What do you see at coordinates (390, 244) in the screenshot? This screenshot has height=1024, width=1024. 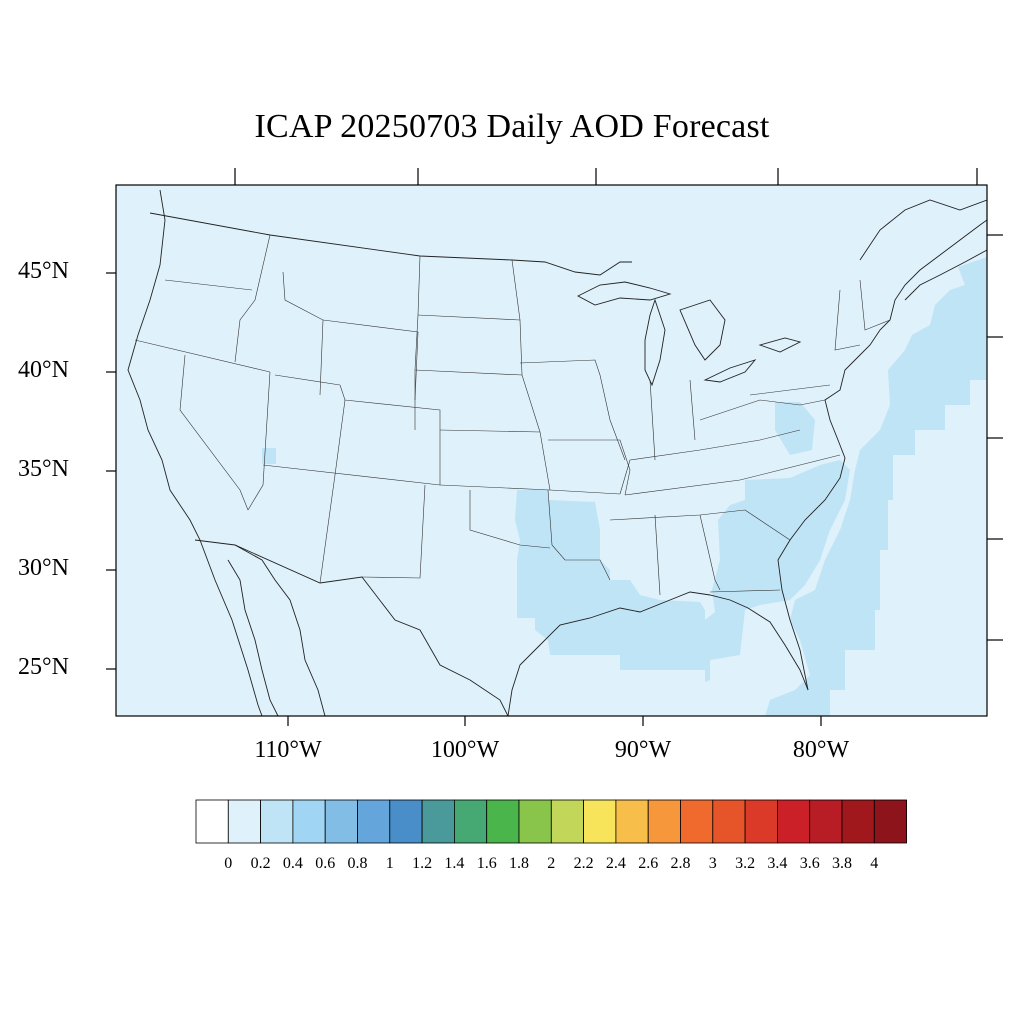 I see `canada-border` at bounding box center [390, 244].